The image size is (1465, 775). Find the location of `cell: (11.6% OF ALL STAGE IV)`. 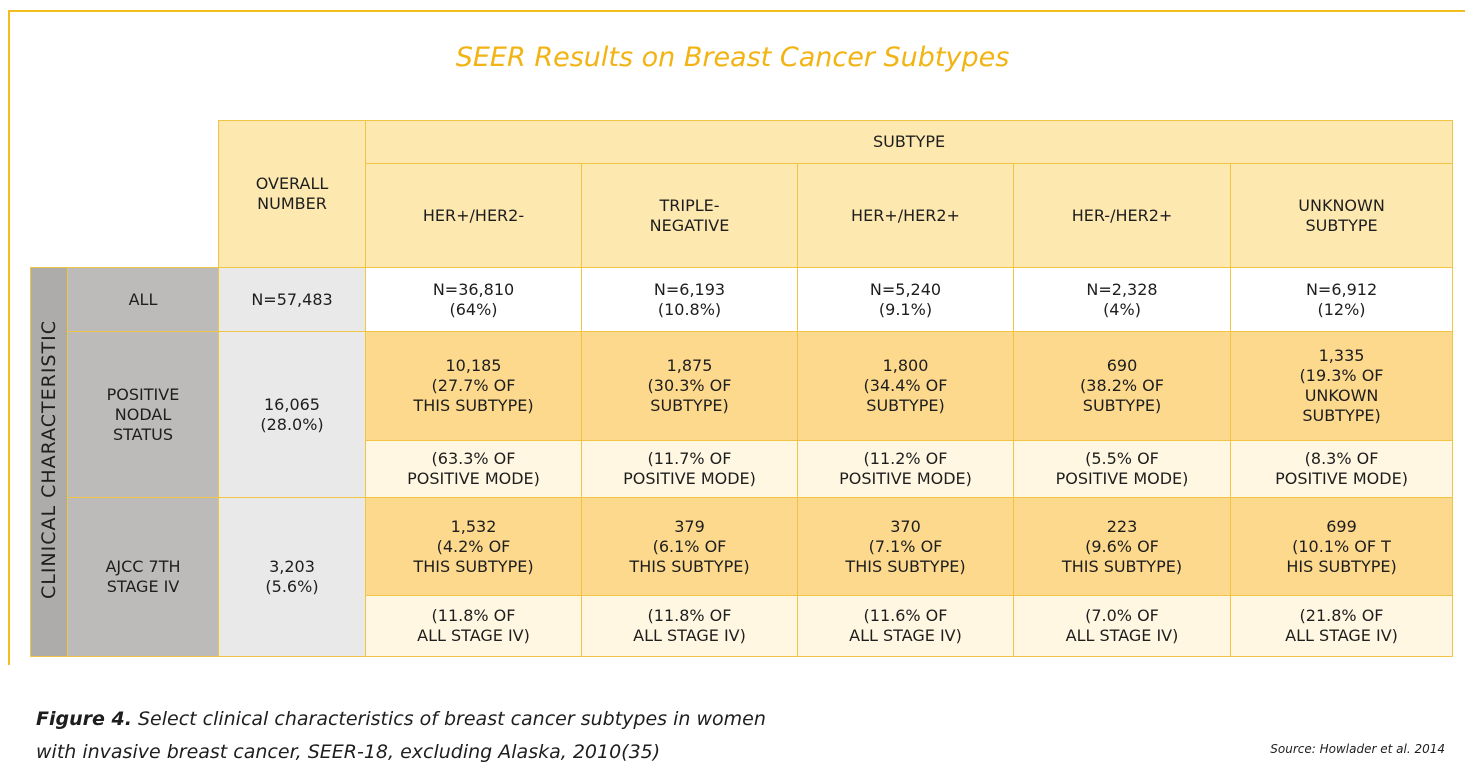

cell: (11.6% OF ALL STAGE IV) is located at coordinates (905, 626).